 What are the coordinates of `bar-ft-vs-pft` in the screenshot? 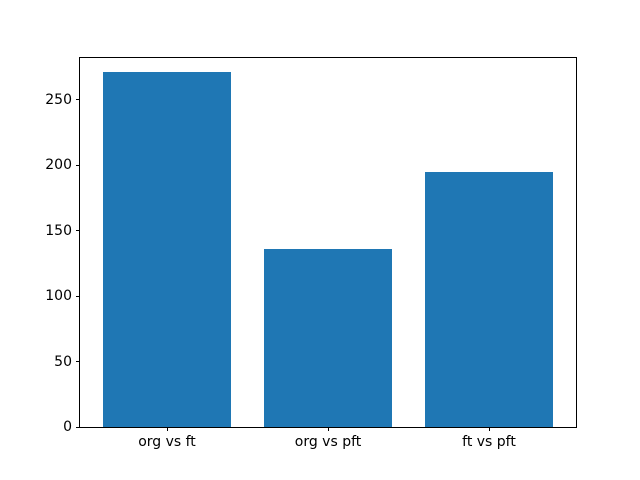 It's located at (489, 299).